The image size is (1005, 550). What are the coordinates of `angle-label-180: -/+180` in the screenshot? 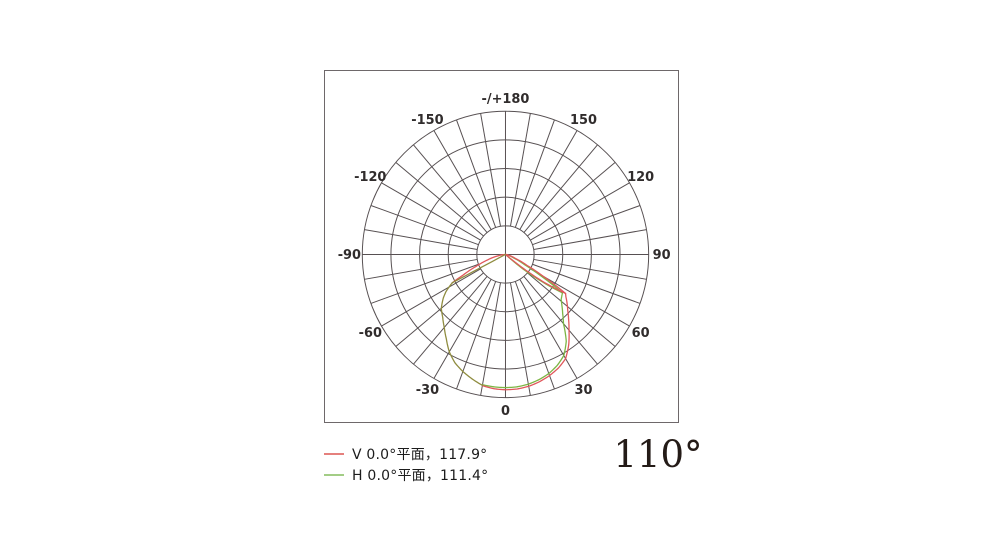 It's located at (506, 99).